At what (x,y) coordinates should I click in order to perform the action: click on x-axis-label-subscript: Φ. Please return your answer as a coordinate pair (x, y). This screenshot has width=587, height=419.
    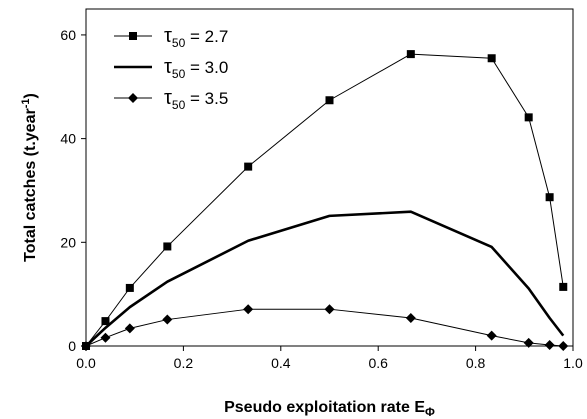
    Looking at the image, I should click on (430, 412).